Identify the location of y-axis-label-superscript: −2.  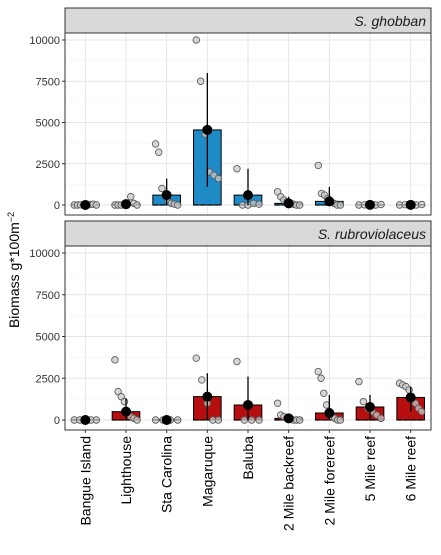
(11, 217).